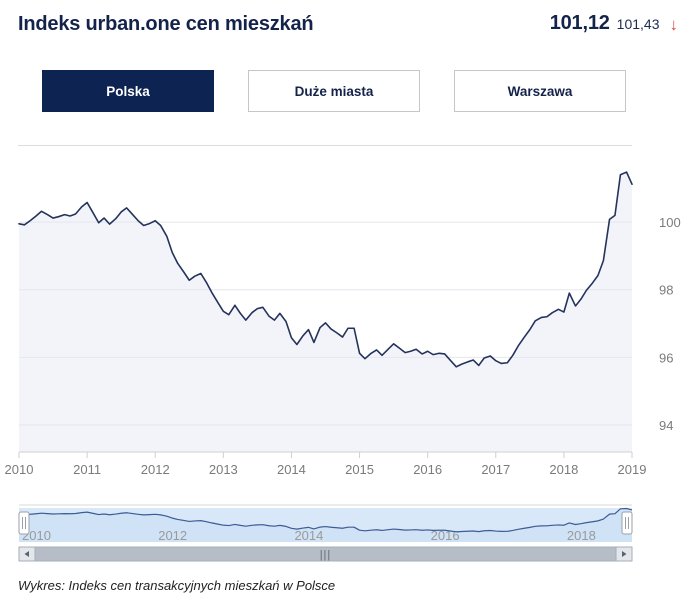 The image size is (694, 606). What do you see at coordinates (666, 357) in the screenshot?
I see `y-axis-label-96: 96` at bounding box center [666, 357].